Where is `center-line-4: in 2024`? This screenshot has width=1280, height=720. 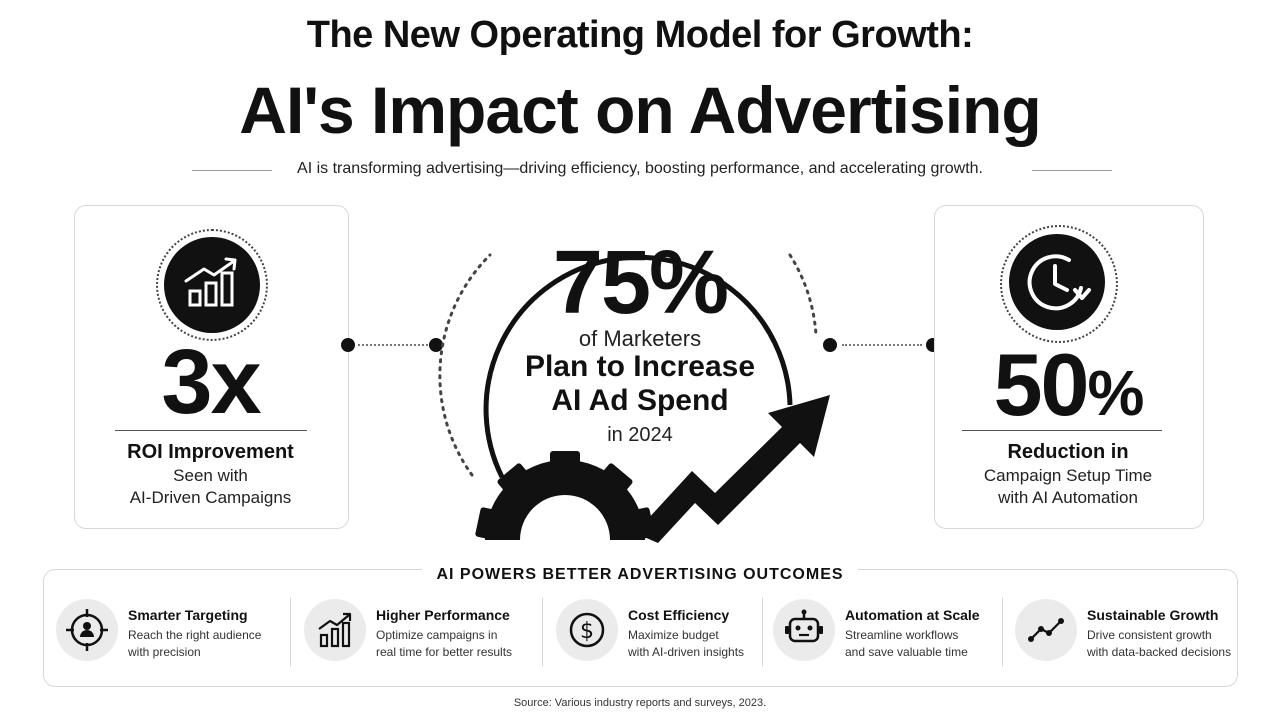 center-line-4: in 2024 is located at coordinates (640, 435).